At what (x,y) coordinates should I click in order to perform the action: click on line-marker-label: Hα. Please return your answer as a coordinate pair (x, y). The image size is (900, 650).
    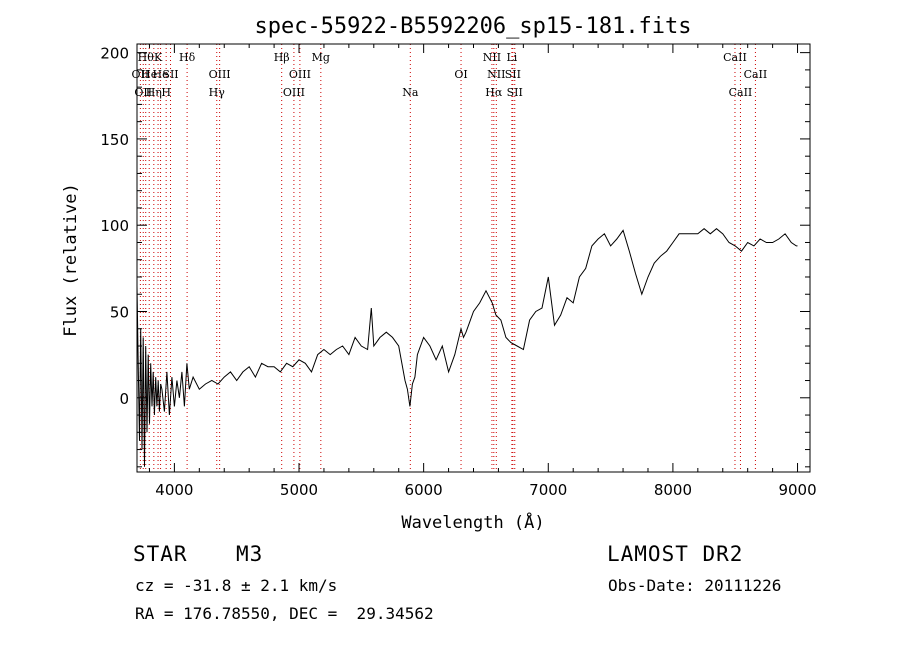
    Looking at the image, I should click on (494, 92).